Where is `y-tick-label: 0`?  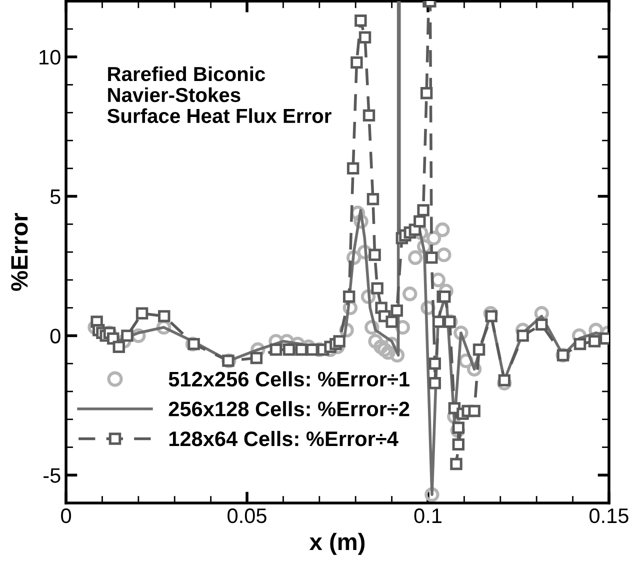
y-tick-label: 0 is located at coordinates (55, 336).